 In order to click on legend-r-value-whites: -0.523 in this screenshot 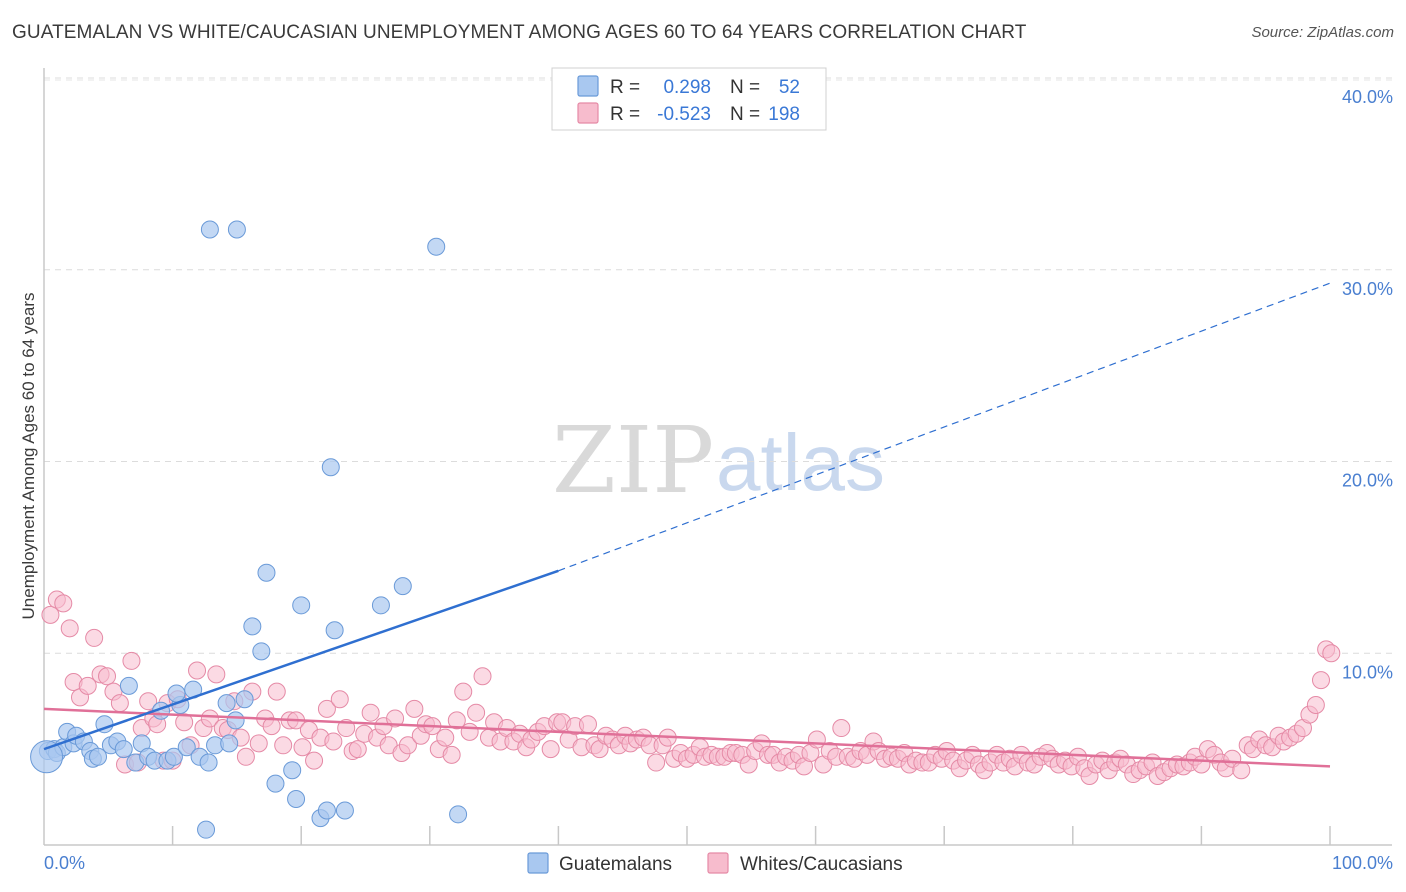, I will do `click(684, 114)`.